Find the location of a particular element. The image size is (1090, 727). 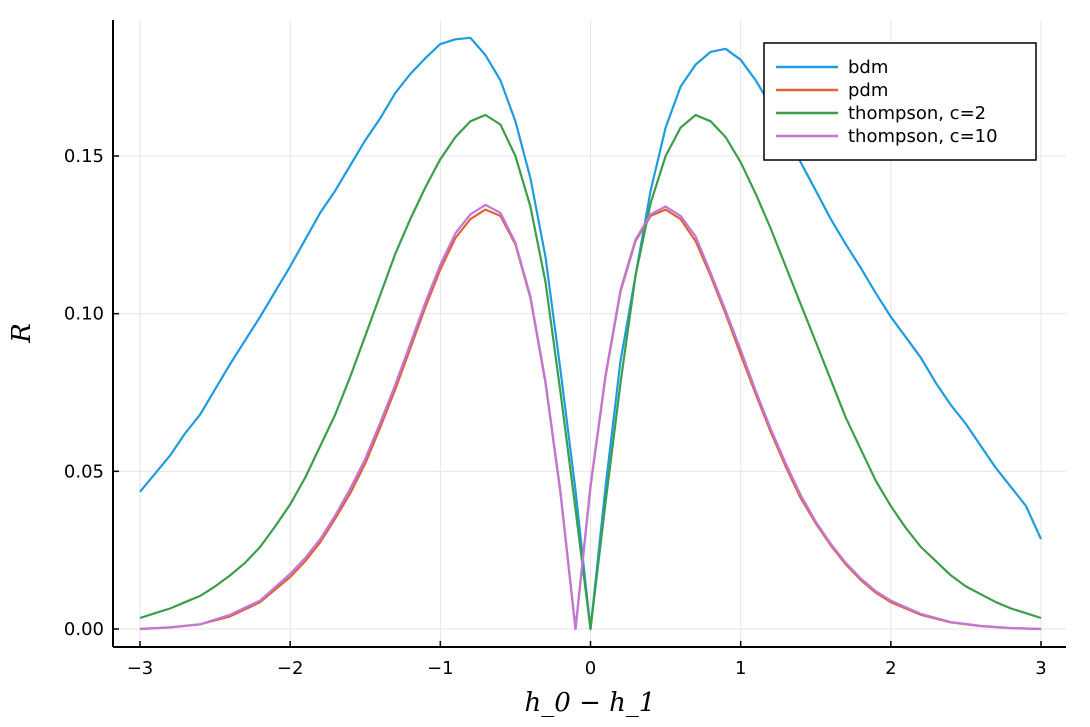

legend-box is located at coordinates (900, 101).